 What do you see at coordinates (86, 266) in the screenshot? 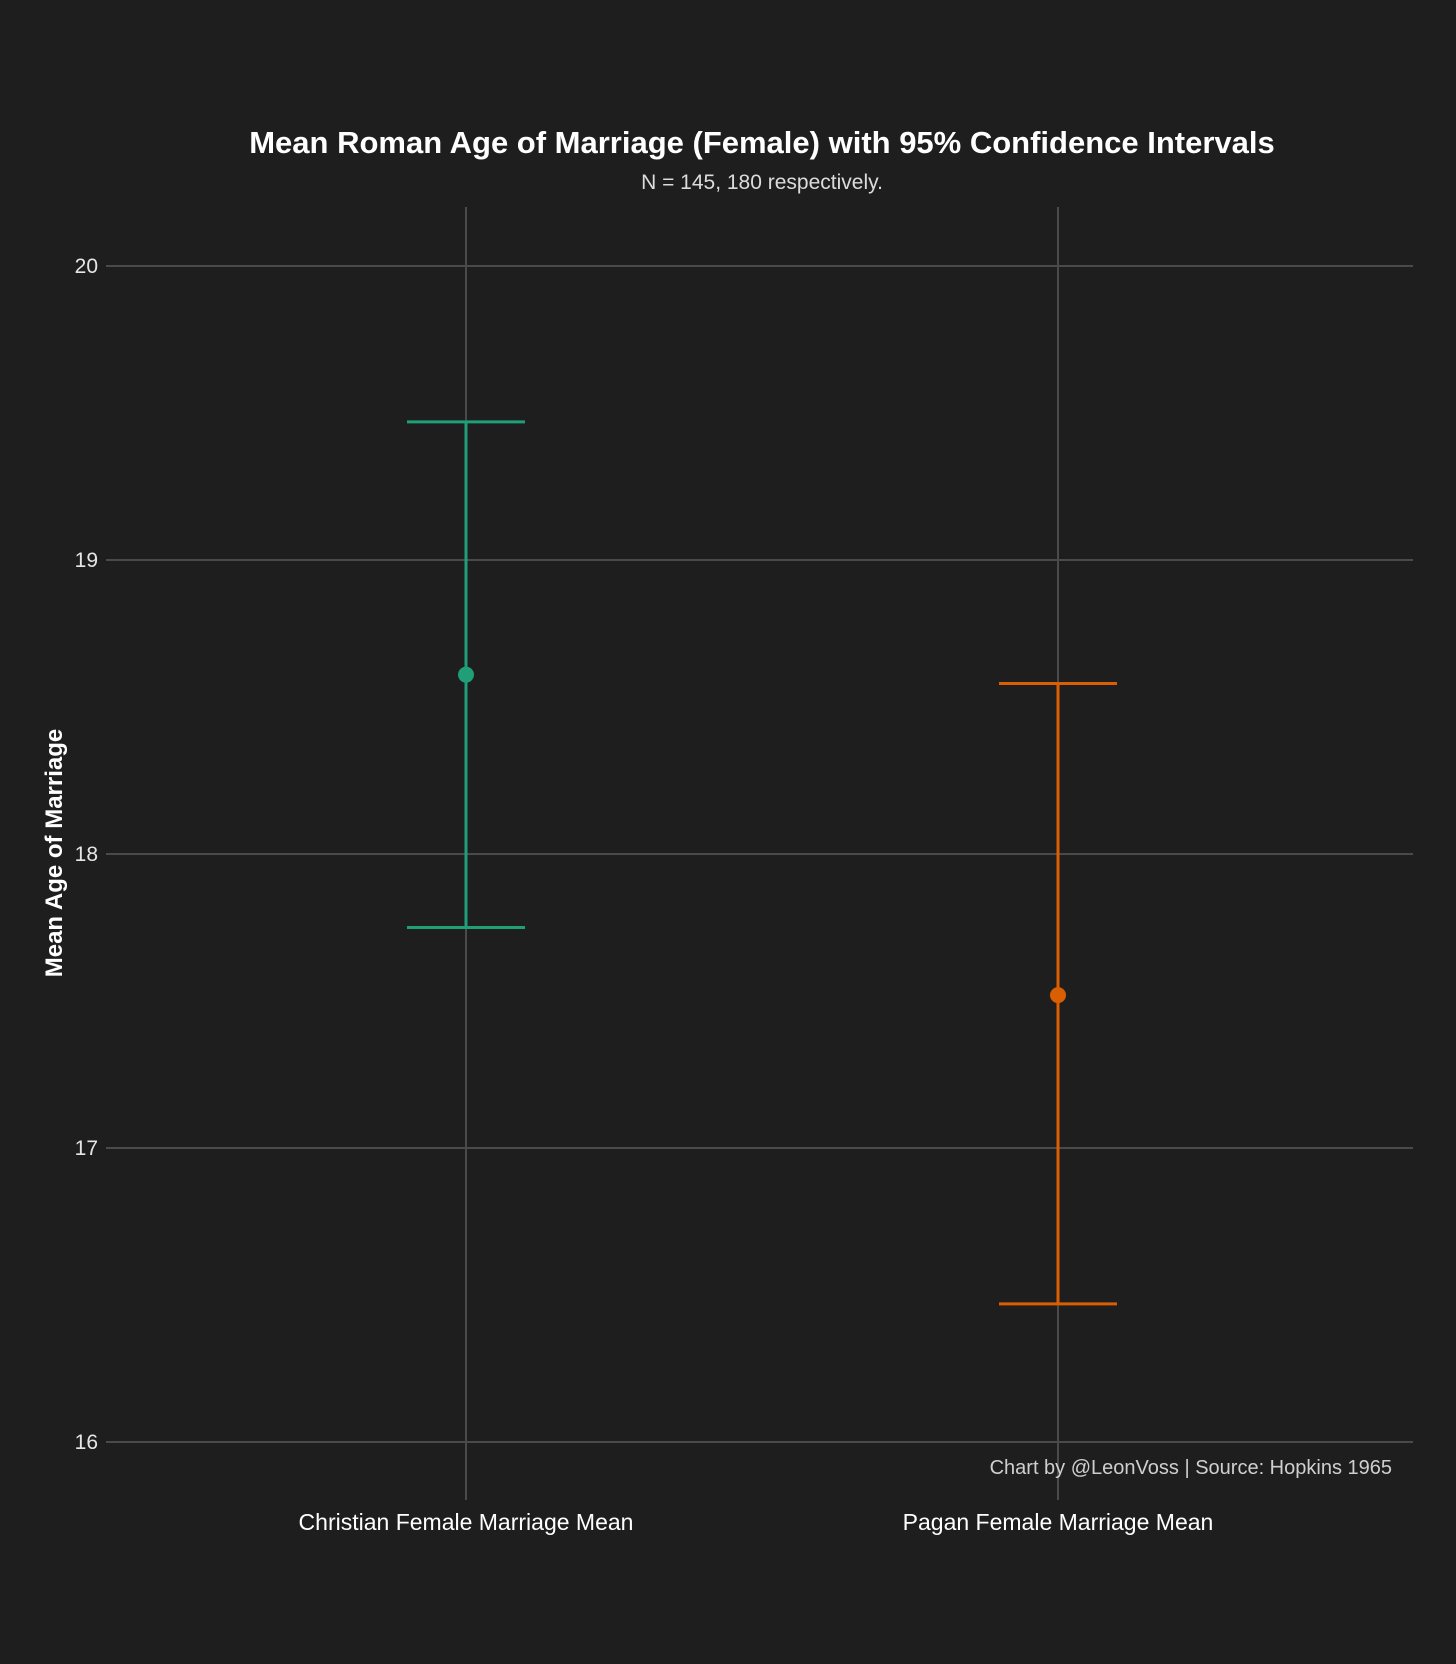
I see `y-tick-label: 20` at bounding box center [86, 266].